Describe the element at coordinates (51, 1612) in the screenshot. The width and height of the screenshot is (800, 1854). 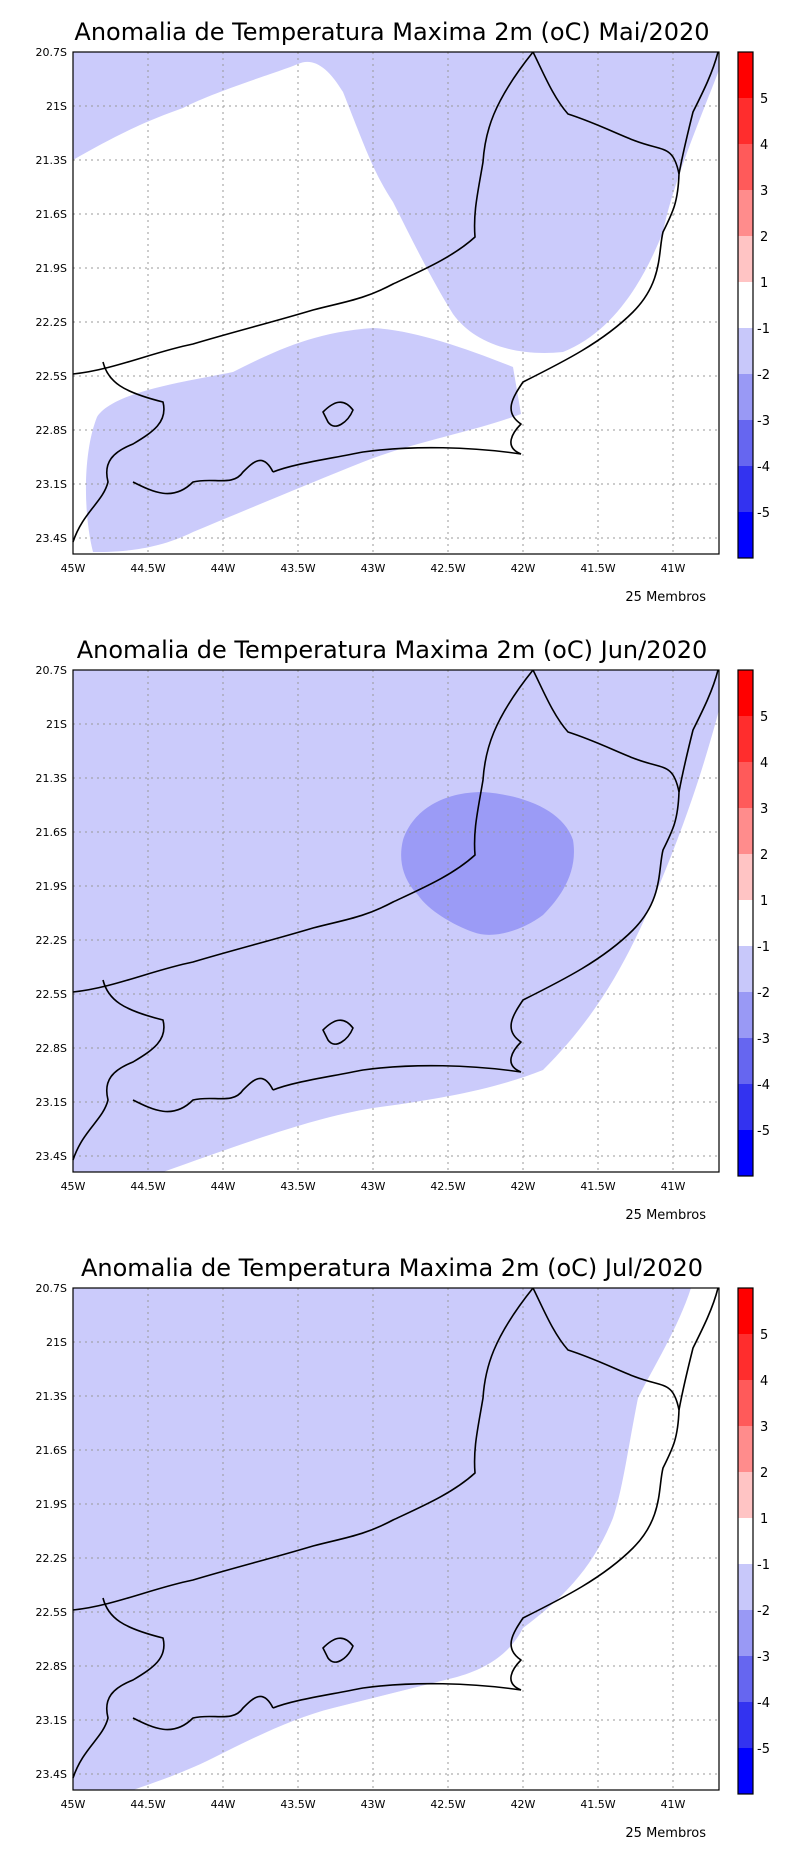
I see `lat-label: 22.5S` at that location.